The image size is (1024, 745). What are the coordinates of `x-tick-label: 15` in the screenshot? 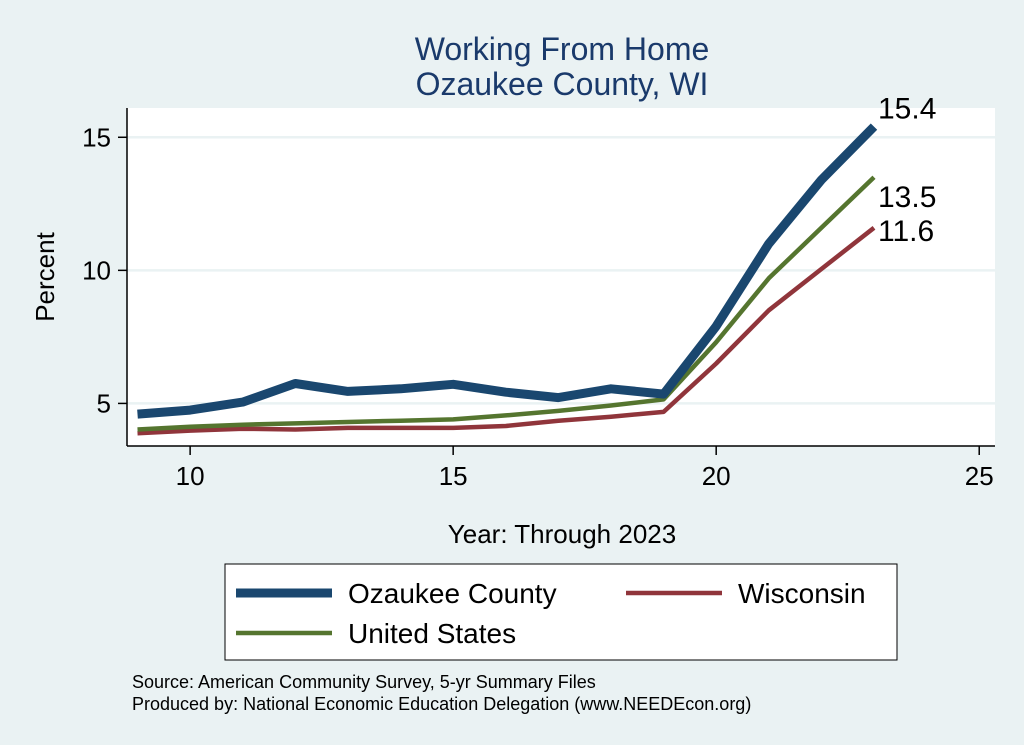 It's located at (453, 476).